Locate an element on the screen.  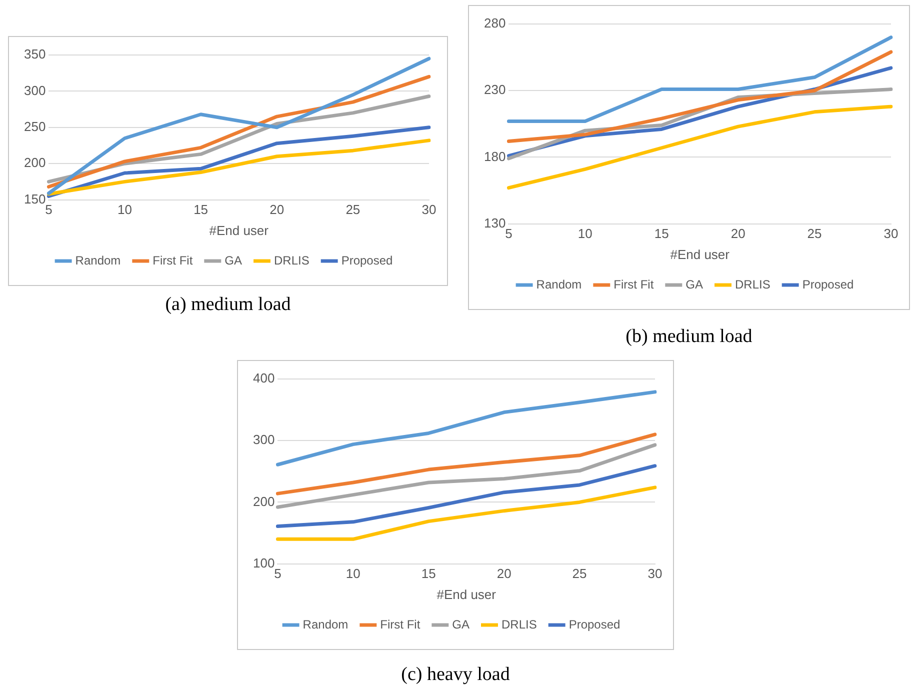
y-tick-label: 100 is located at coordinates (263, 562).